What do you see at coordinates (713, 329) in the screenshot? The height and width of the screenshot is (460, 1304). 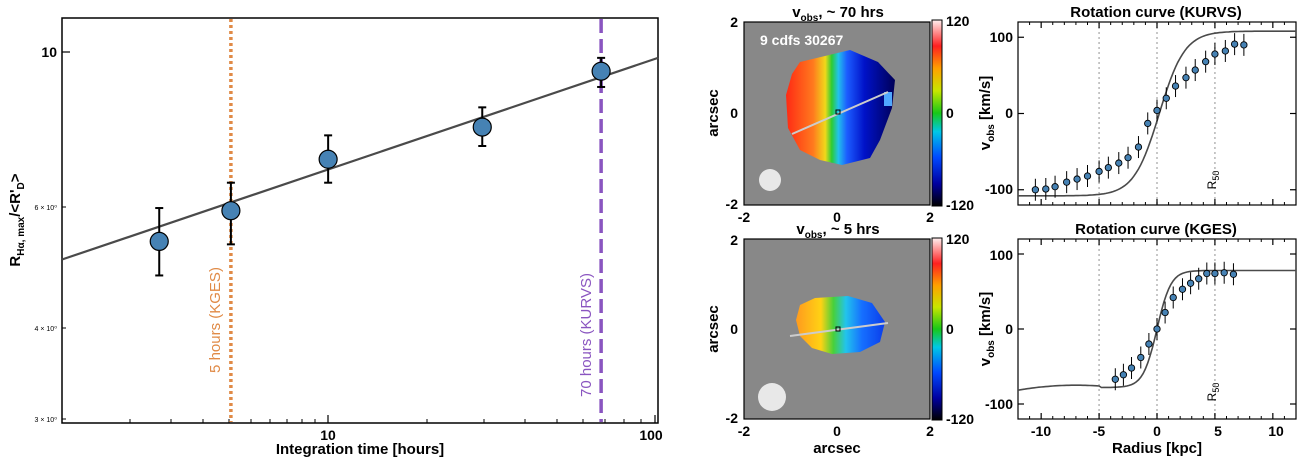 I see `map-bottom-y-axis-label: arcsec` at bounding box center [713, 329].